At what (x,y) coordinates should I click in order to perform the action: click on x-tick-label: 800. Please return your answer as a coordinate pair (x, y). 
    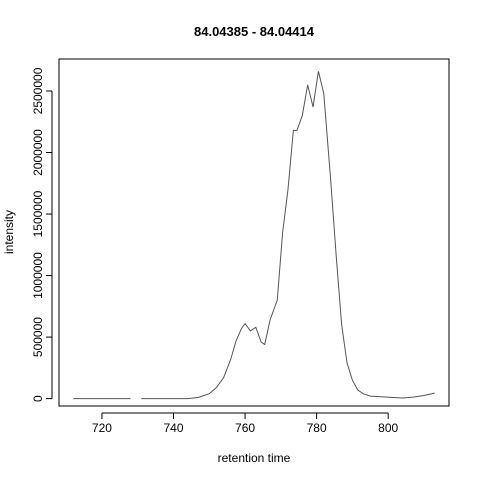
    Looking at the image, I should click on (388, 428).